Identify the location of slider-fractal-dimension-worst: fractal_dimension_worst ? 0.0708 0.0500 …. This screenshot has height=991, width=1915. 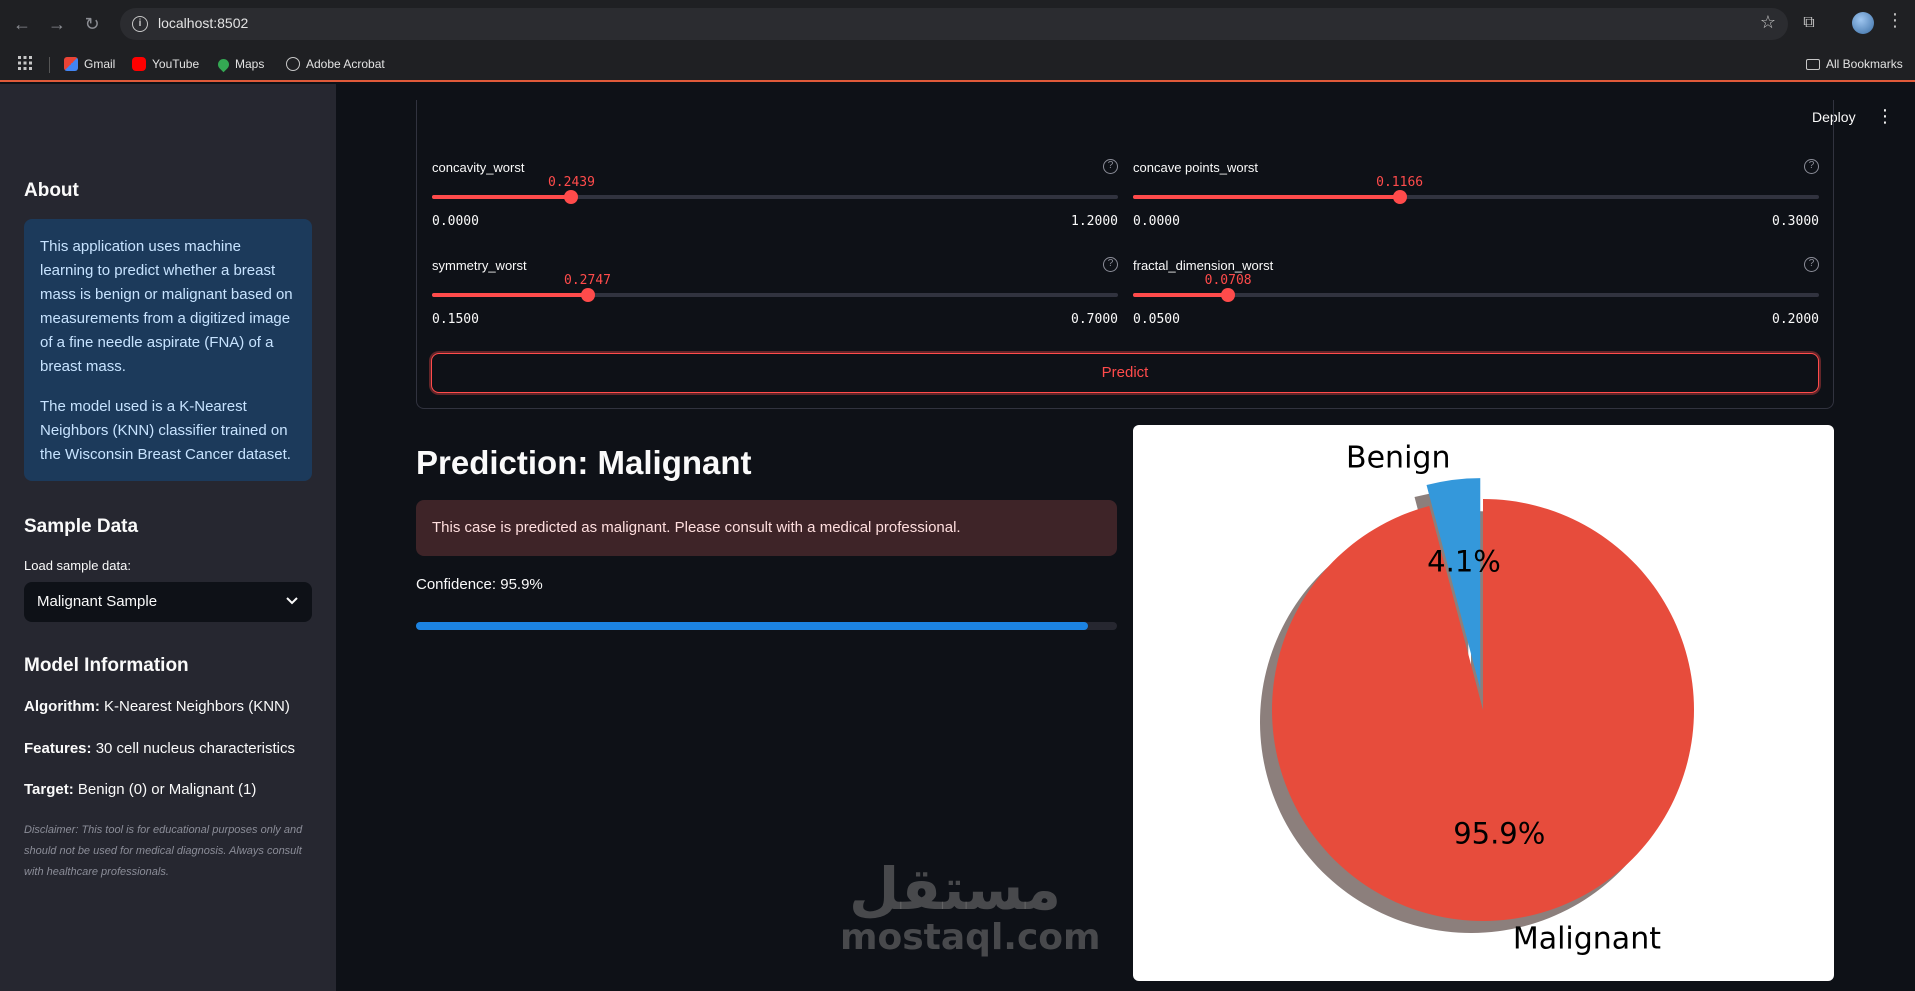
(1476, 297).